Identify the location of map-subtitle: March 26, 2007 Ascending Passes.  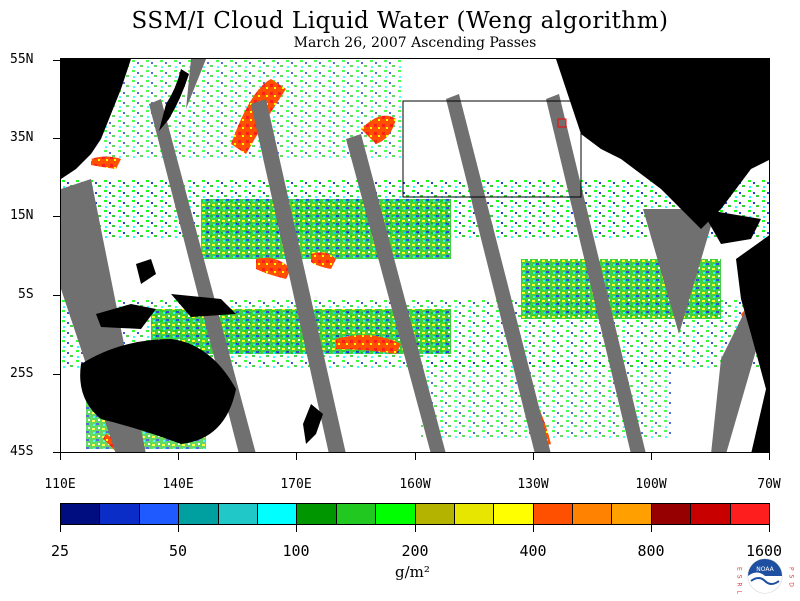
(415, 43).